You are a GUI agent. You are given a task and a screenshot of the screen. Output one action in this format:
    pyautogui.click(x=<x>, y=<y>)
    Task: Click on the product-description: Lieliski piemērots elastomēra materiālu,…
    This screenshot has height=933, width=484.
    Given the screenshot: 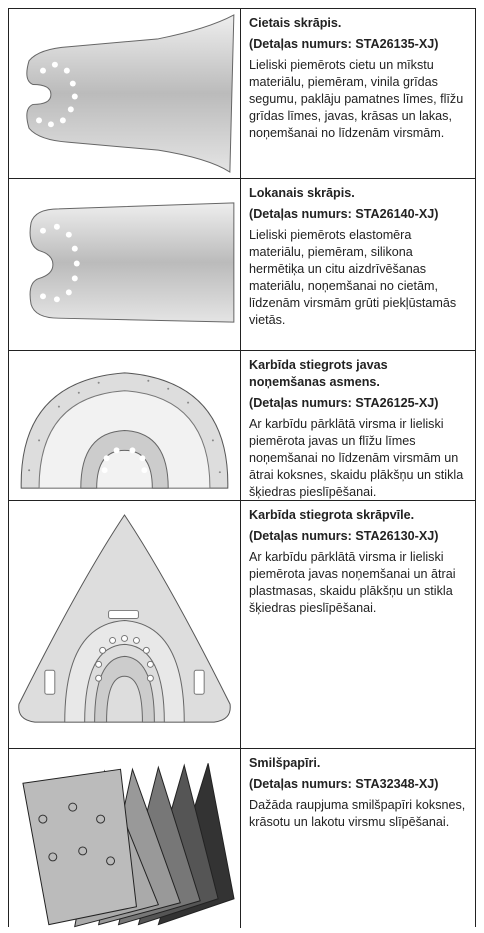 What is the action you would take?
    pyautogui.click(x=353, y=277)
    